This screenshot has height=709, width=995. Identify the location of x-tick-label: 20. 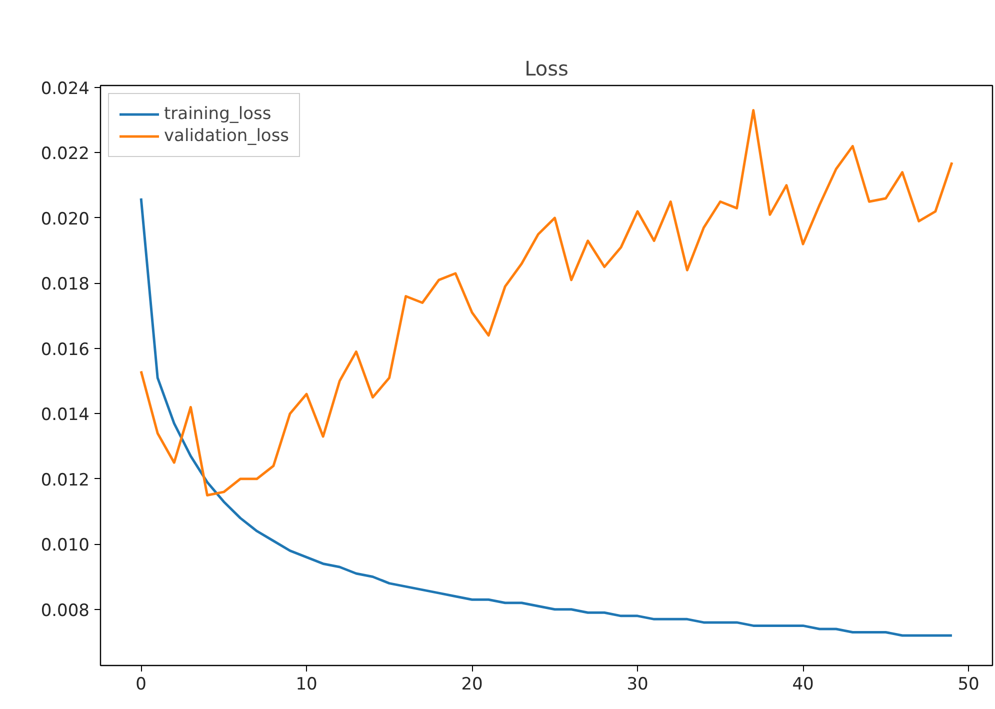
(472, 684).